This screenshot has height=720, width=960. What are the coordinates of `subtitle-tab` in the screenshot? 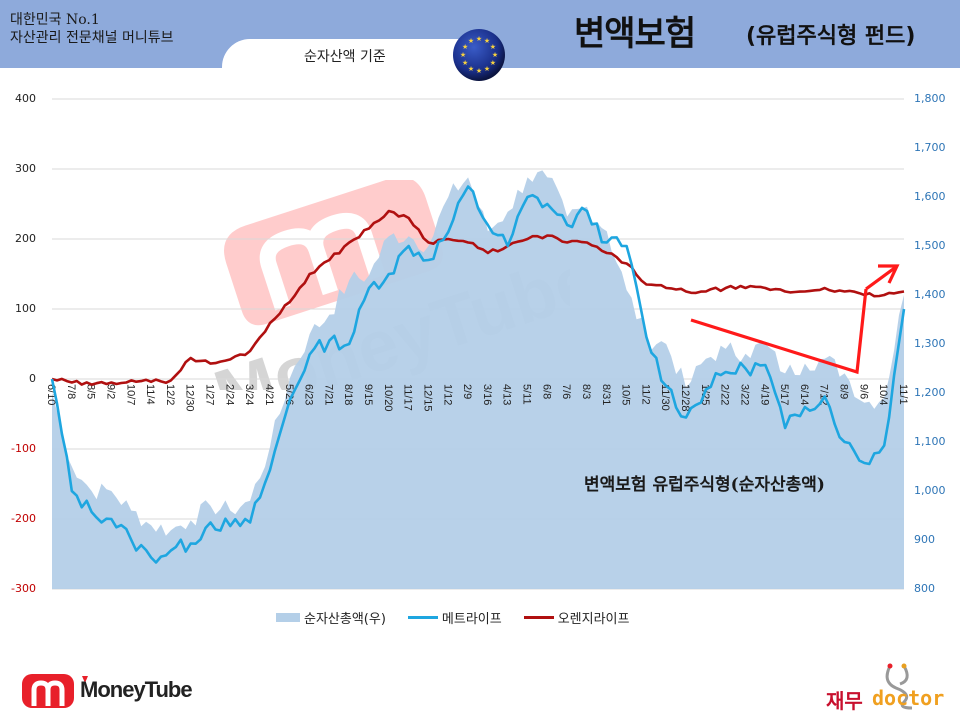 It's located at (352, 59).